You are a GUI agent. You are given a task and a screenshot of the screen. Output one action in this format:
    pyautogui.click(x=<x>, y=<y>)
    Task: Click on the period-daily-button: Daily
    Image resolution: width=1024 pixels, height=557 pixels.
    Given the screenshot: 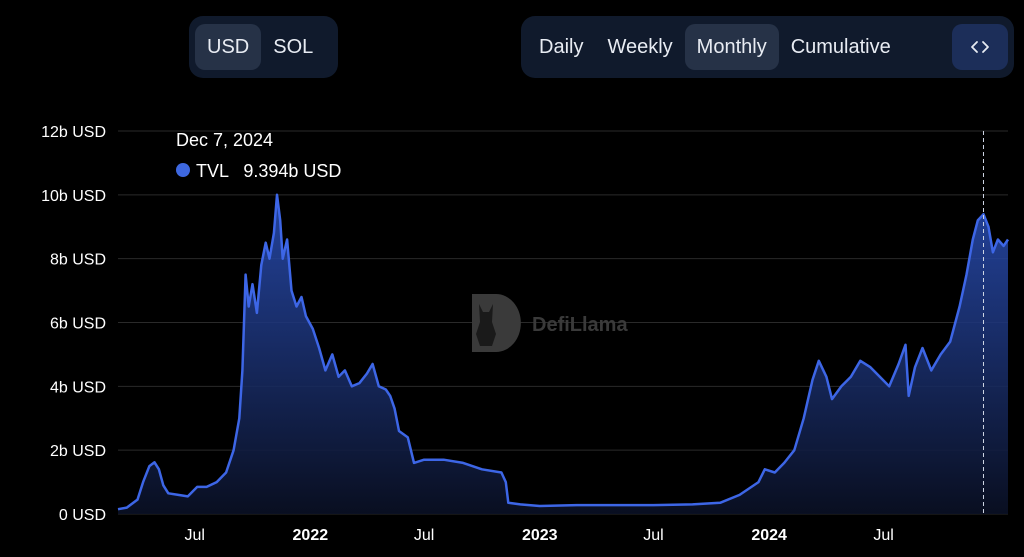 What is the action you would take?
    pyautogui.click(x=561, y=46)
    